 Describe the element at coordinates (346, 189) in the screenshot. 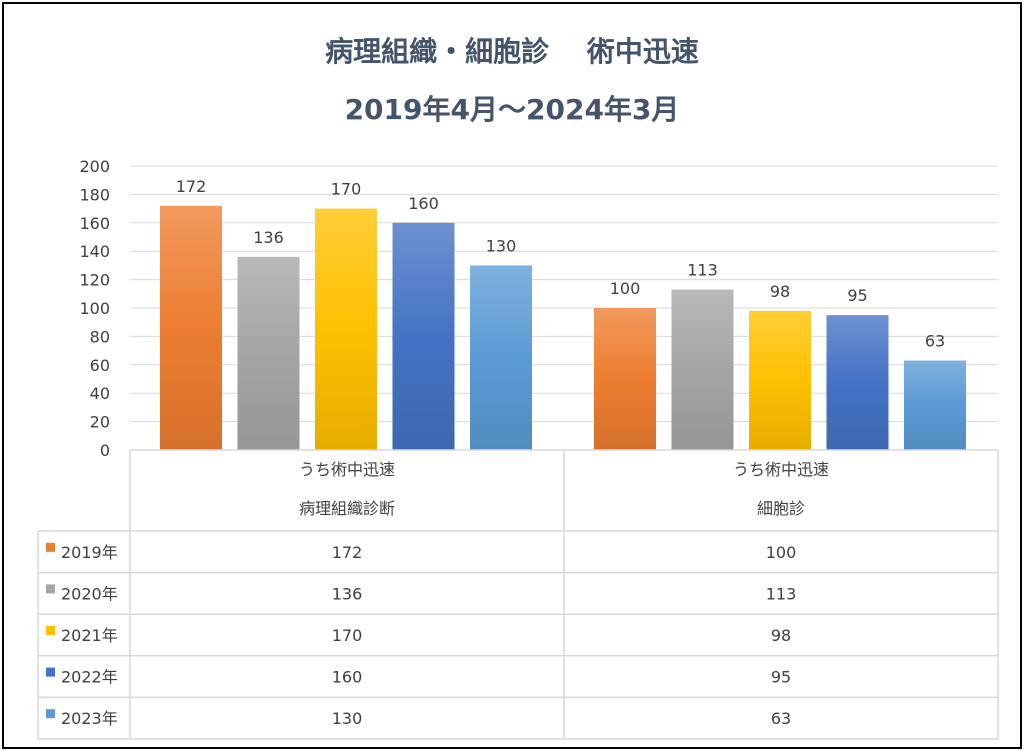

I see `data-label: 170` at that location.